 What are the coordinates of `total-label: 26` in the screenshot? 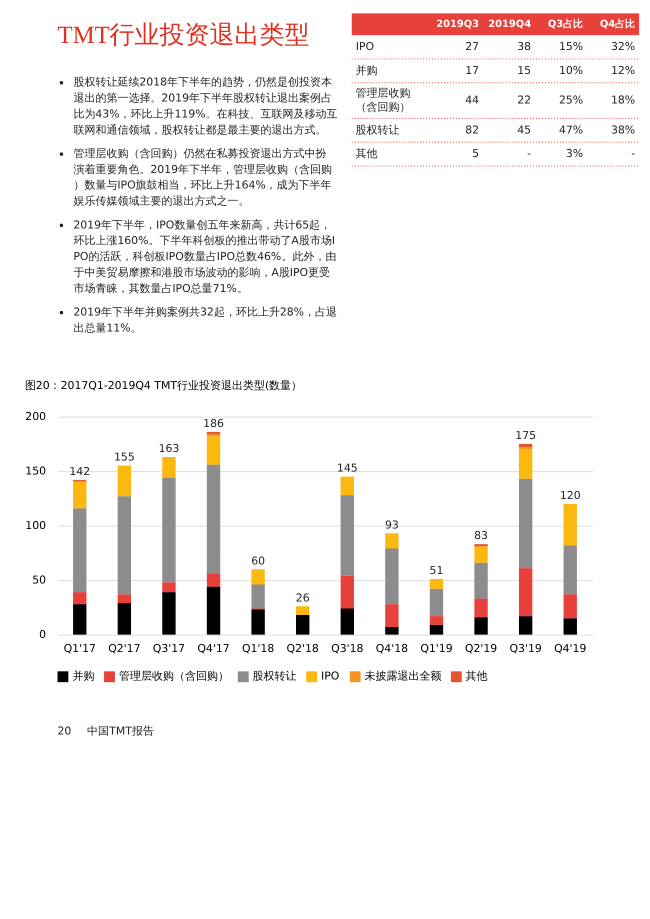 It's located at (303, 597).